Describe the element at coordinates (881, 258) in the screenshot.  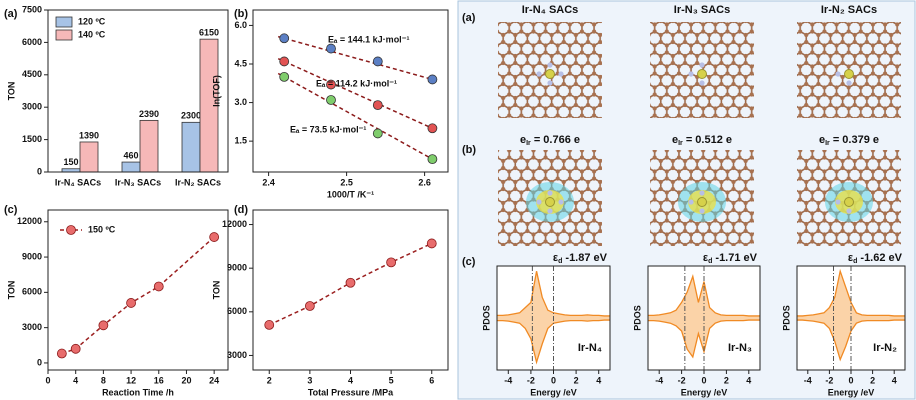
I see `d-band-value: -1.62 eV` at that location.